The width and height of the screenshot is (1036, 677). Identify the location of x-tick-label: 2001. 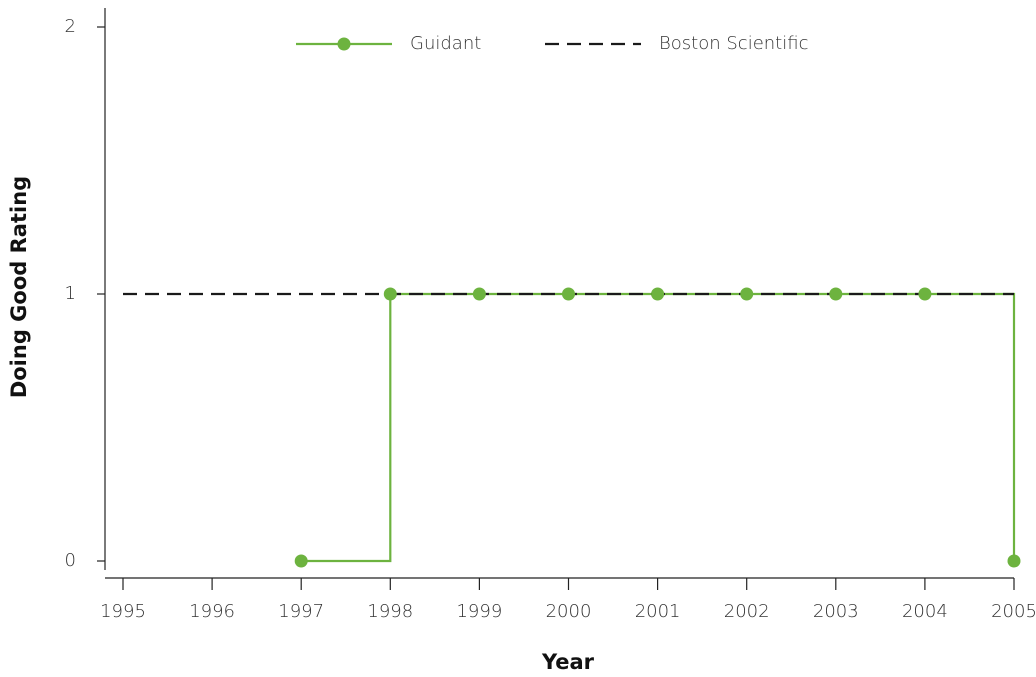
(658, 611).